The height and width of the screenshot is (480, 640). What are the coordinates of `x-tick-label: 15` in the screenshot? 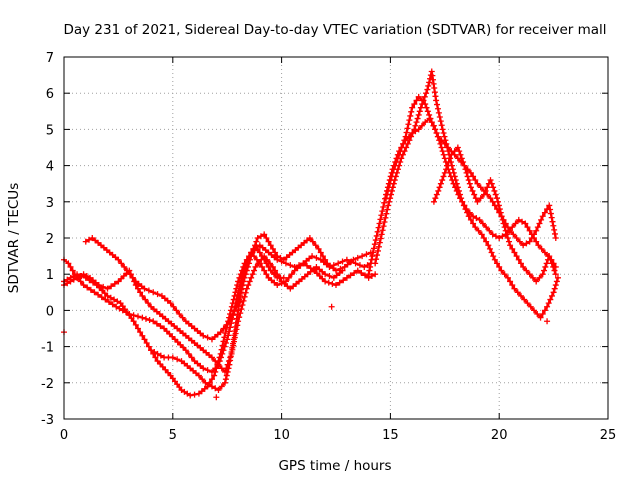 It's located at (390, 435).